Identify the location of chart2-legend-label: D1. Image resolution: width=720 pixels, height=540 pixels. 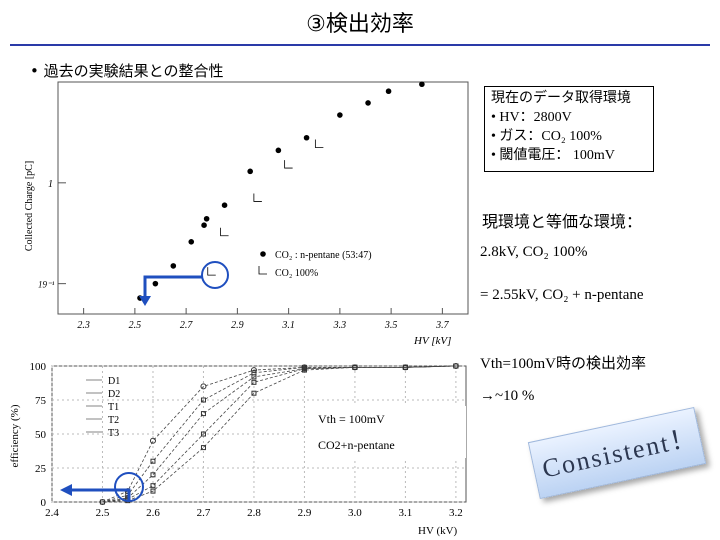
(114, 381).